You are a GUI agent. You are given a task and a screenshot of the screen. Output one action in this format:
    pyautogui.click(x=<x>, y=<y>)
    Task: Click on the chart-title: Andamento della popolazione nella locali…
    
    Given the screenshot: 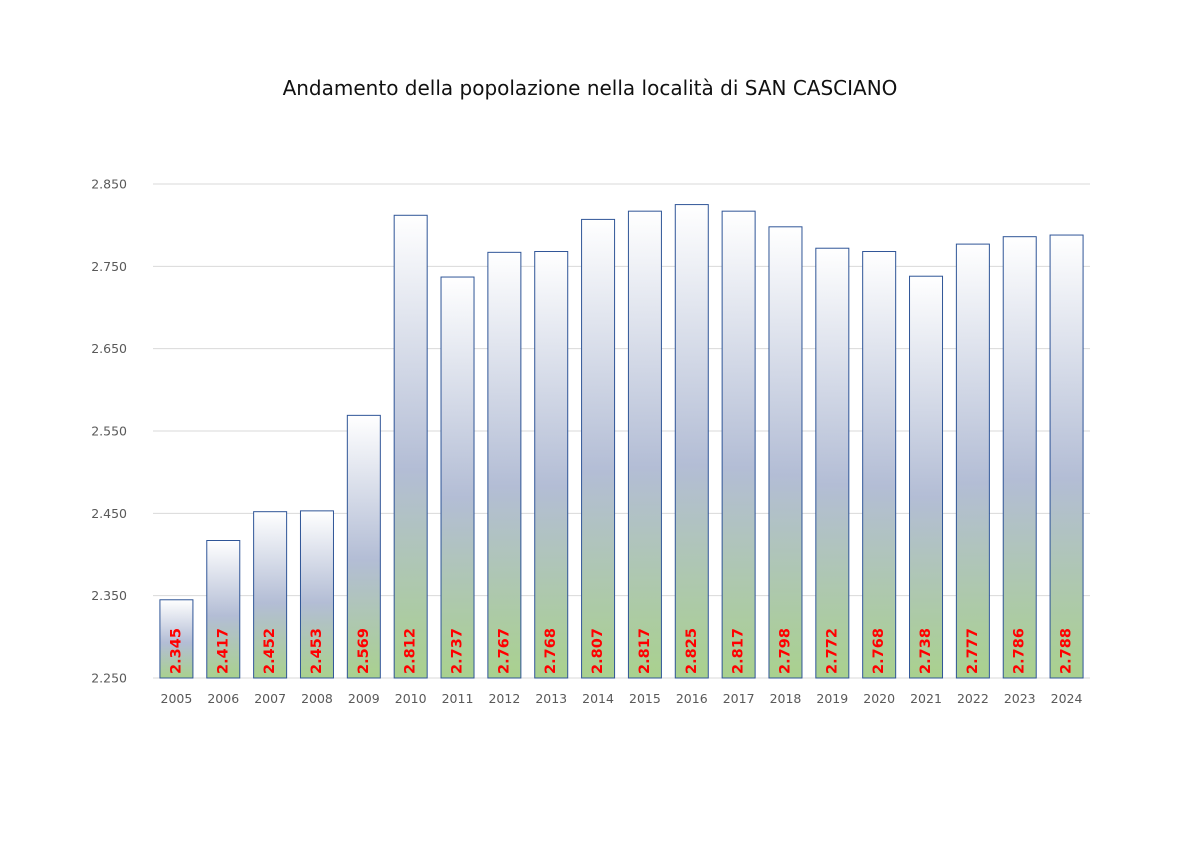 What is the action you would take?
    pyautogui.click(x=590, y=88)
    